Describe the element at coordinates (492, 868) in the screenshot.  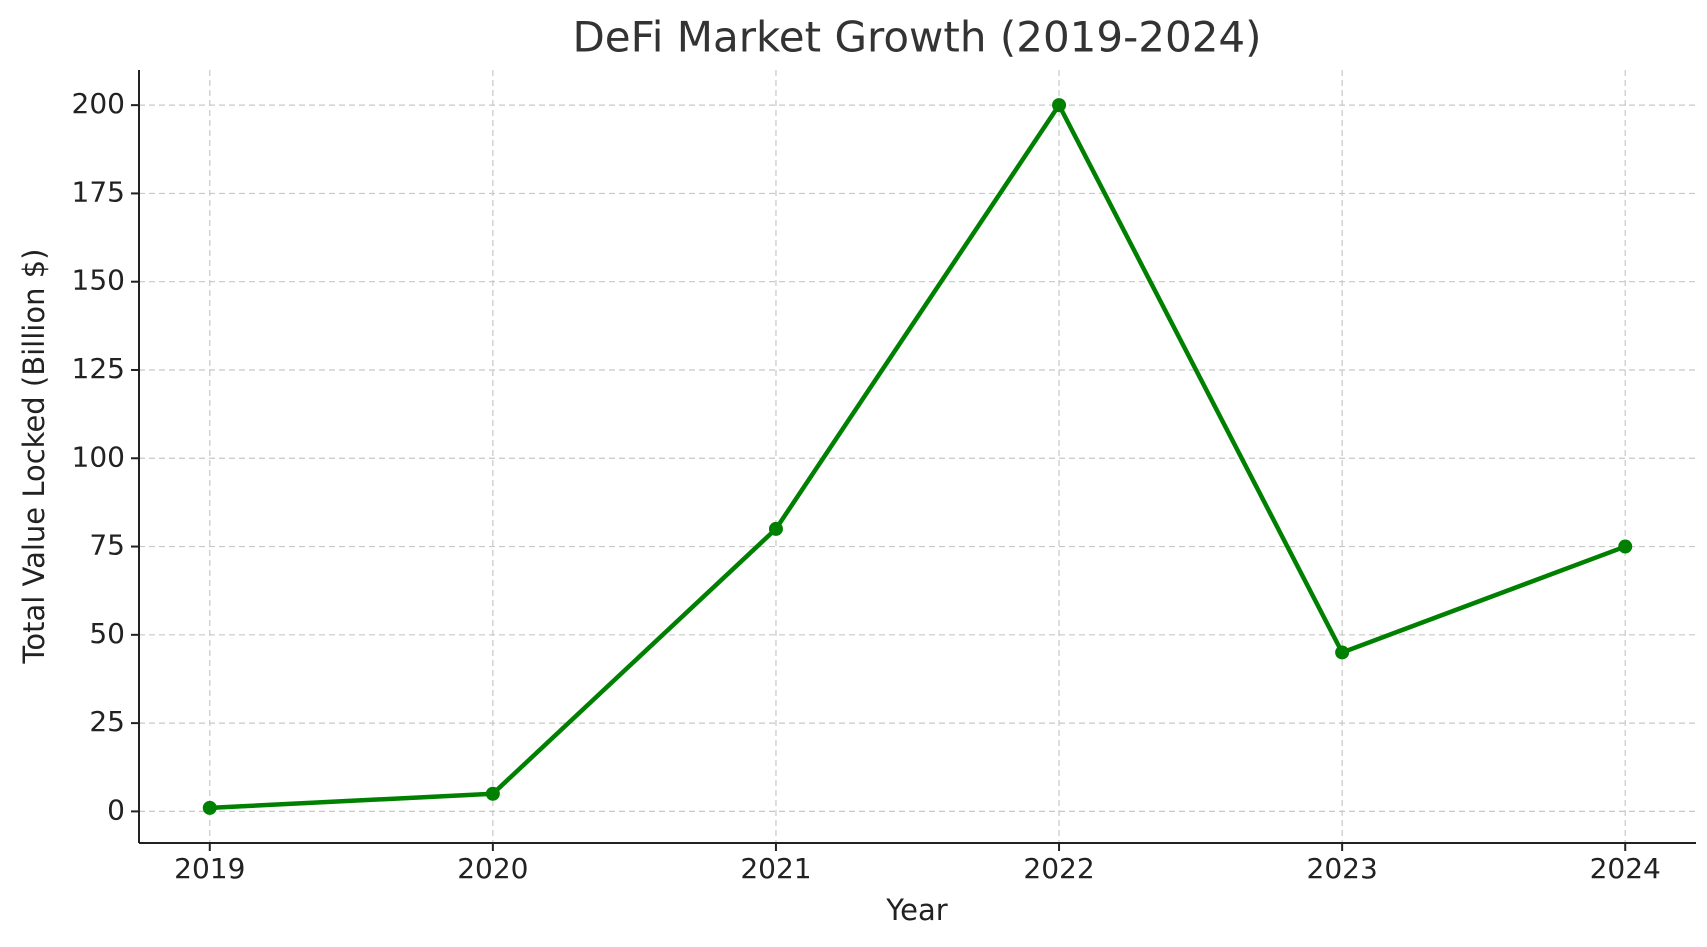
I see `x-tick-label: 2020` at that location.